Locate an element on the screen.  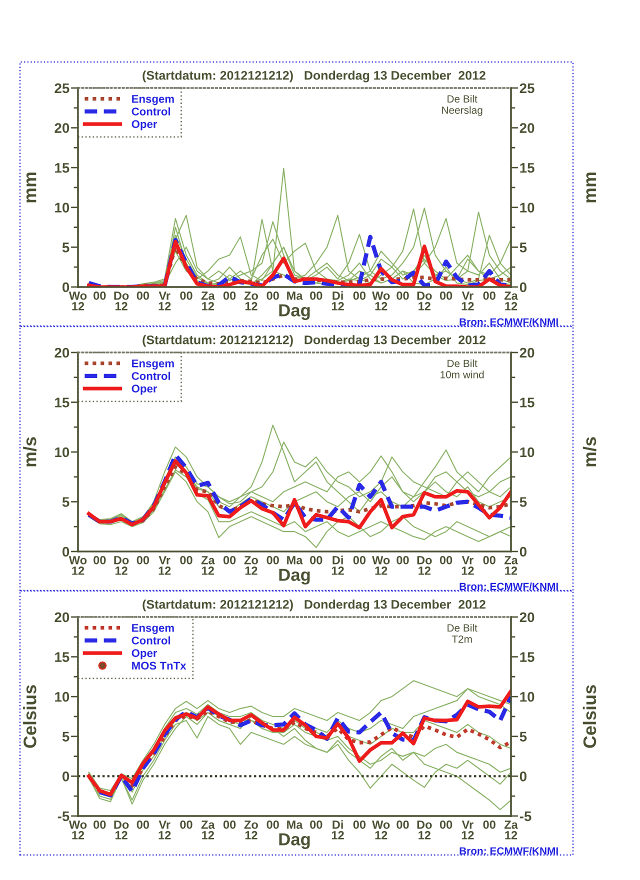
y2-axis-title: m/s is located at coordinates (589, 451).